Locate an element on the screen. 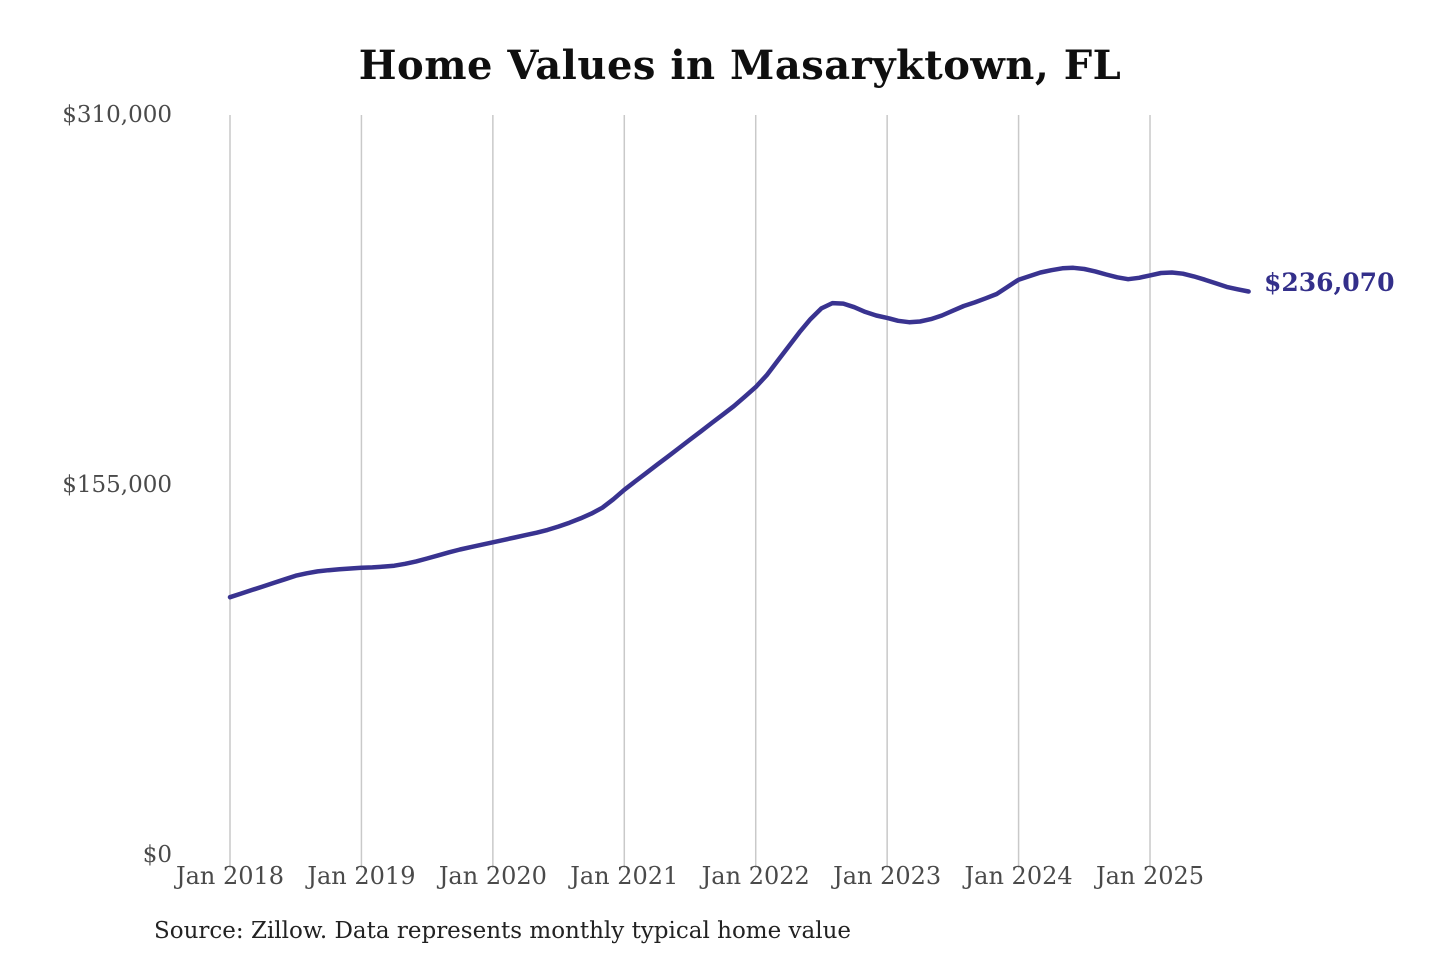 This screenshot has height=960, width=1440. x-tick-label: Jan 2021 is located at coordinates (624, 876).